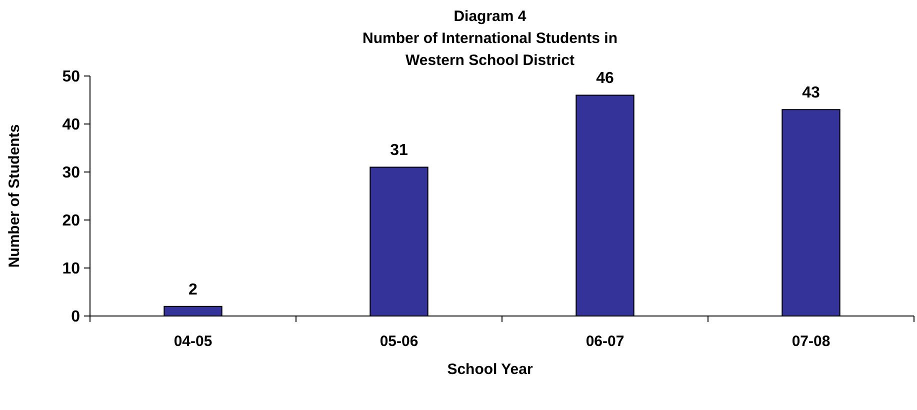  What do you see at coordinates (399, 341) in the screenshot?
I see `x-tick-label: 05-06` at bounding box center [399, 341].